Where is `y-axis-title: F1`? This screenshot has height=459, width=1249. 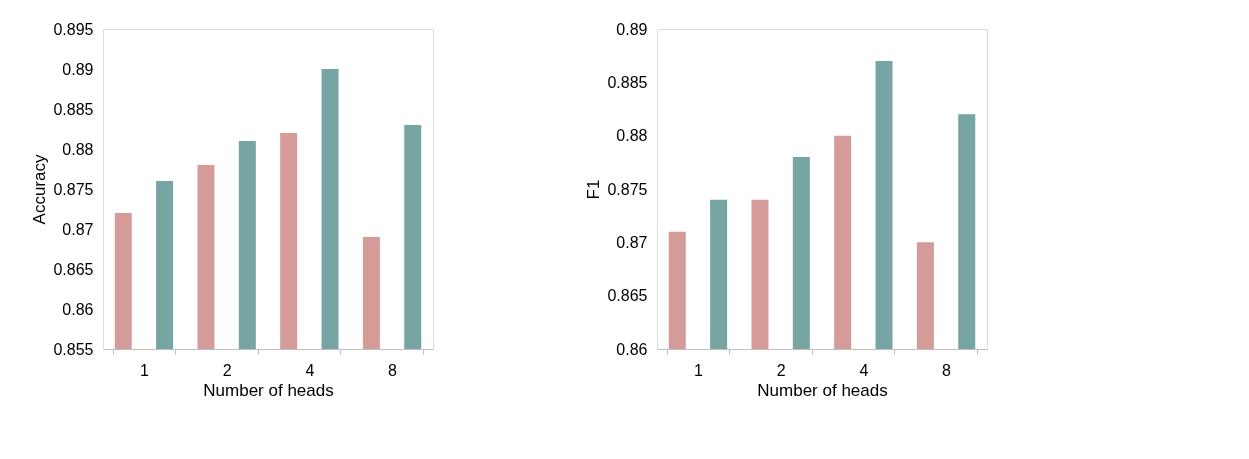 y-axis-title: F1 is located at coordinates (594, 189).